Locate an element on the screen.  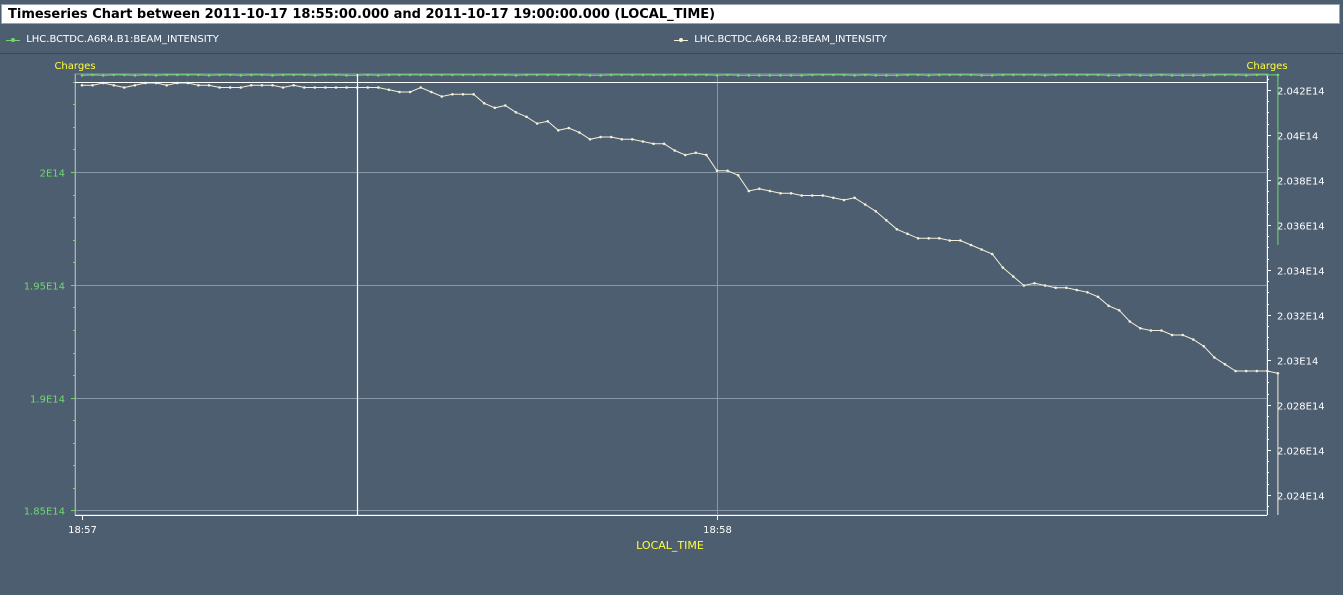
legend-swatch-b2 is located at coordinates (681, 40).